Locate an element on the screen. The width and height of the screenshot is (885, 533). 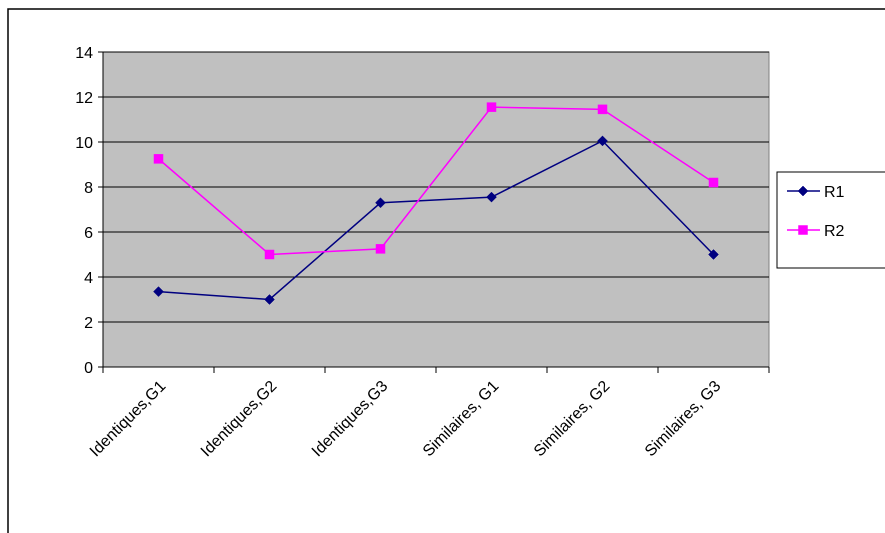
legend-item-r2: R2 is located at coordinates (816, 231).